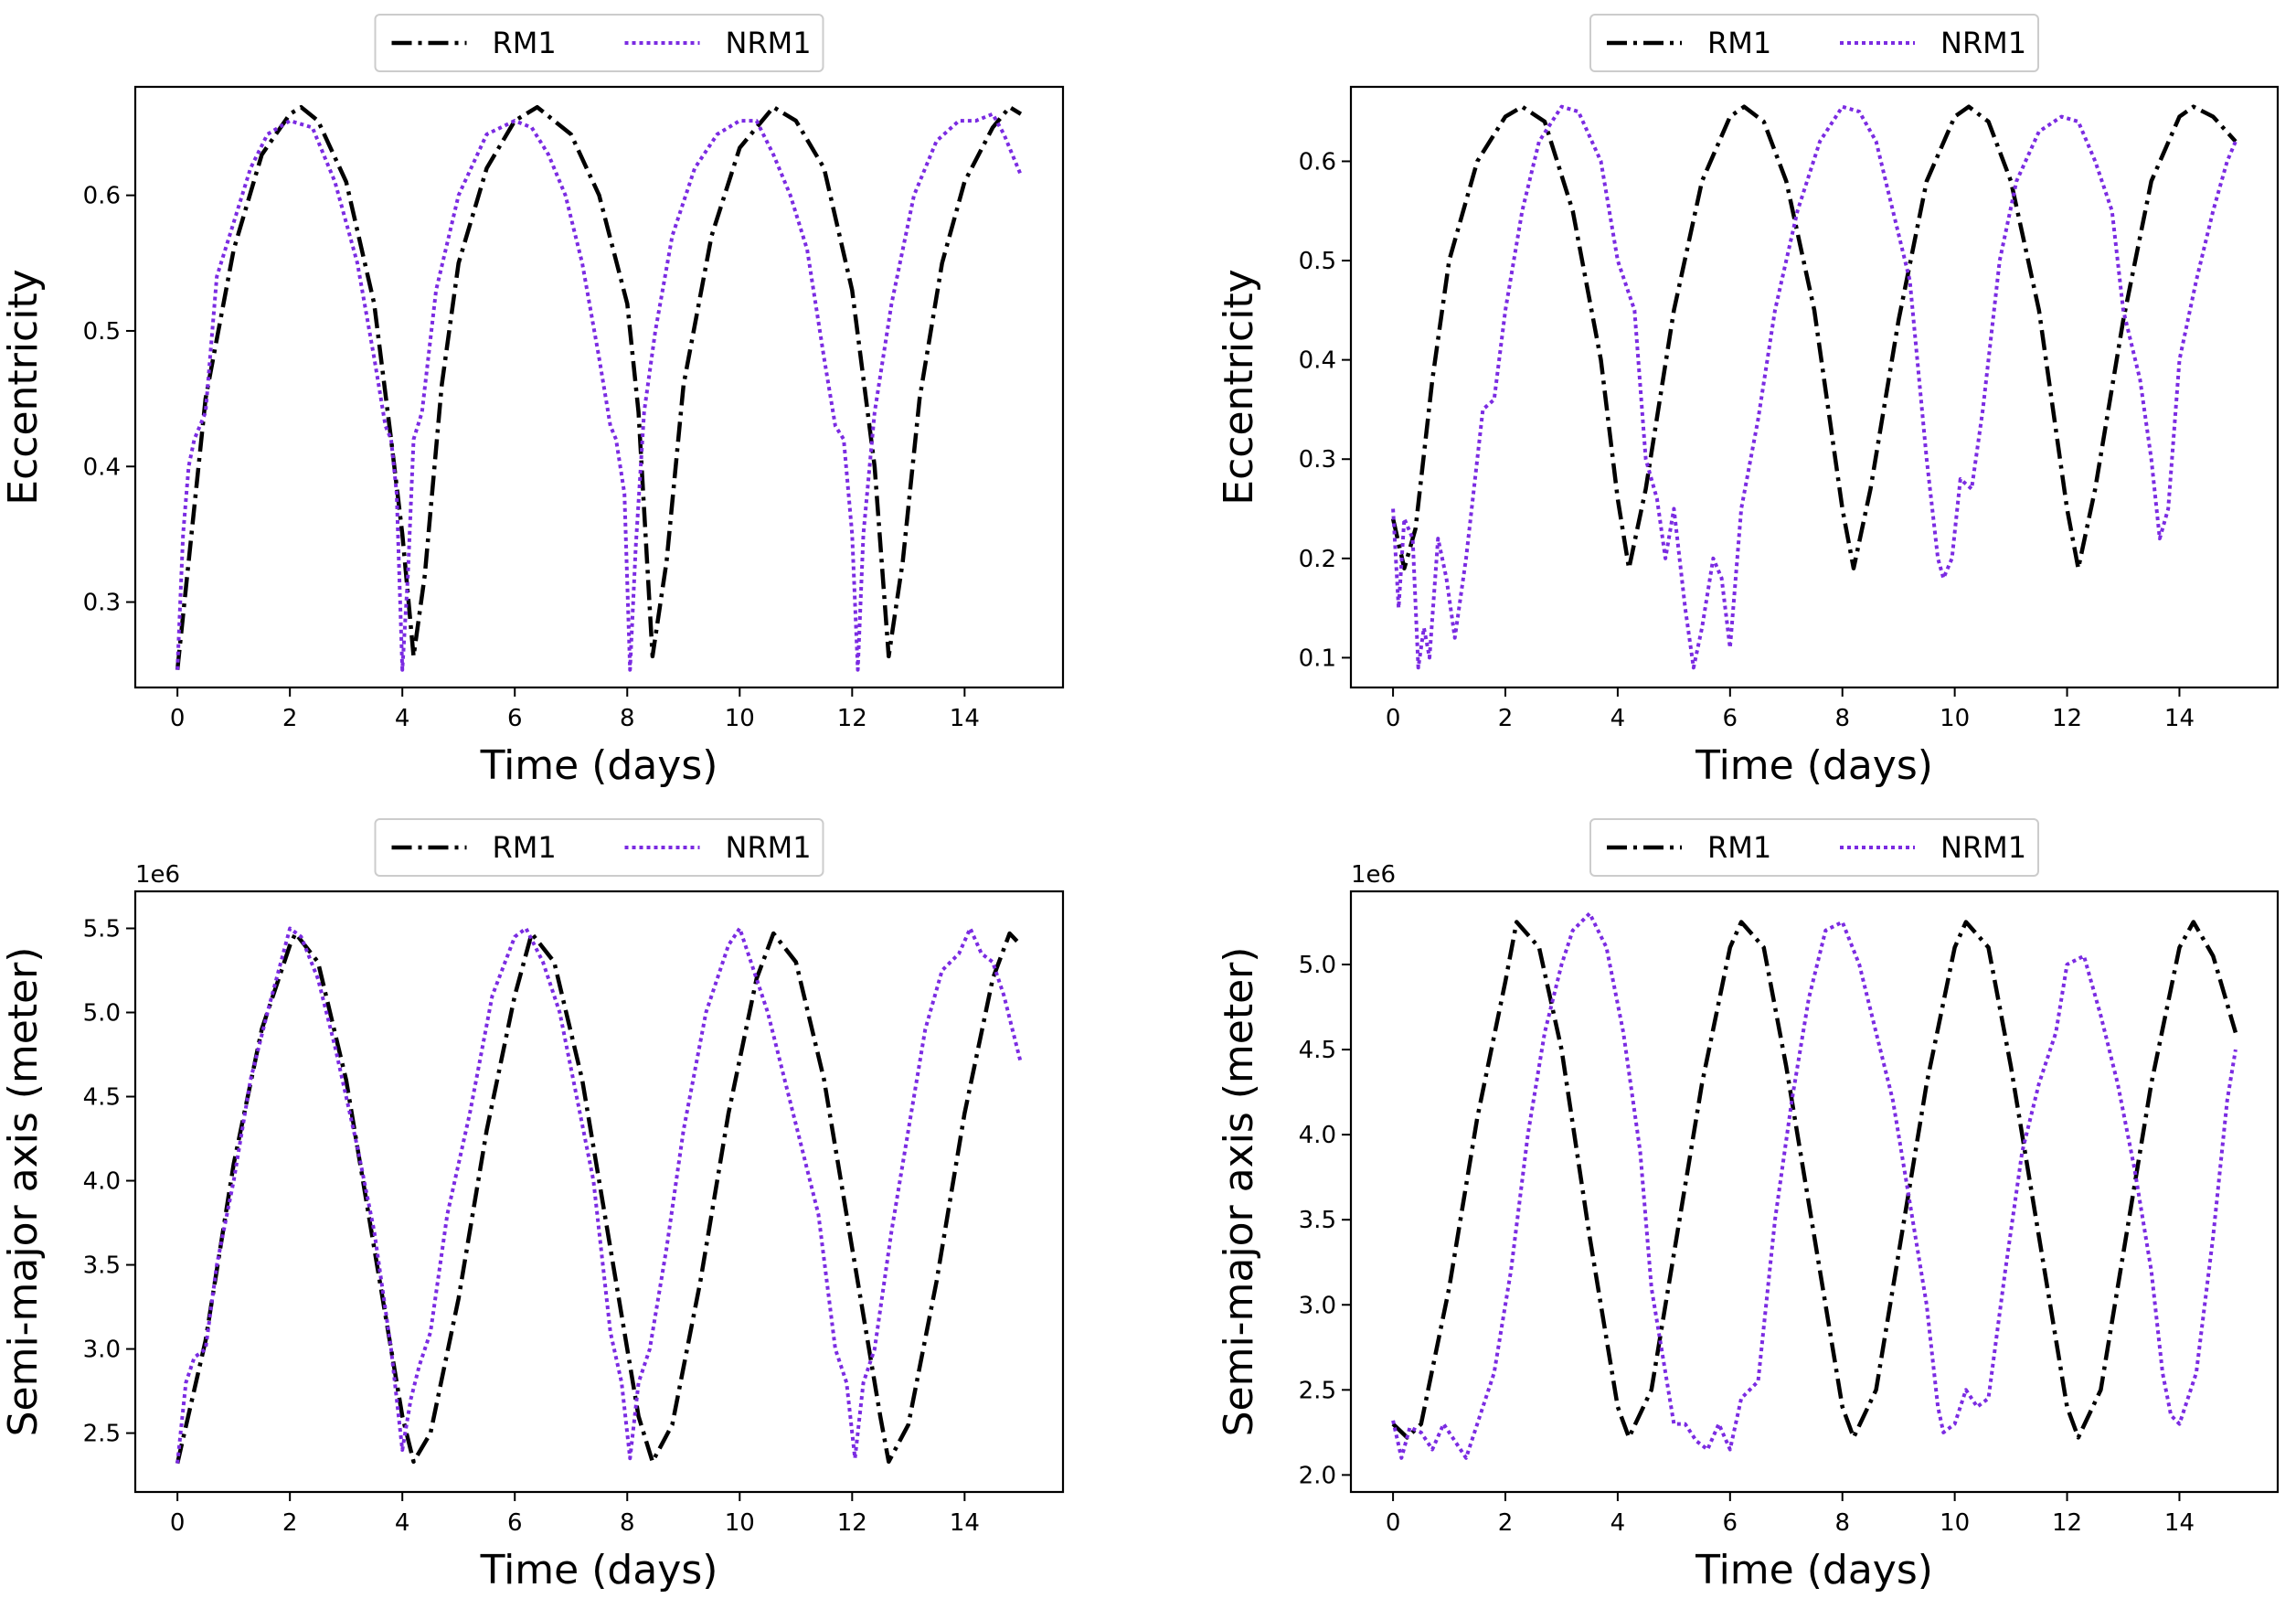 This screenshot has height=1609, width=2296. What do you see at coordinates (1317, 1475) in the screenshot?
I see `y-tick-label: 2.0` at bounding box center [1317, 1475].